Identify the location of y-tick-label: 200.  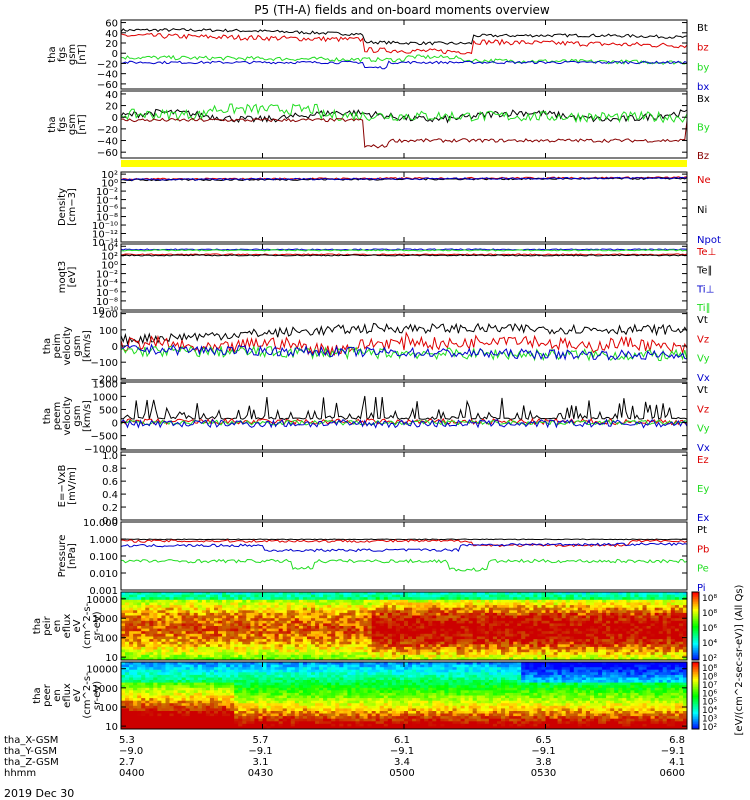
(108, 315).